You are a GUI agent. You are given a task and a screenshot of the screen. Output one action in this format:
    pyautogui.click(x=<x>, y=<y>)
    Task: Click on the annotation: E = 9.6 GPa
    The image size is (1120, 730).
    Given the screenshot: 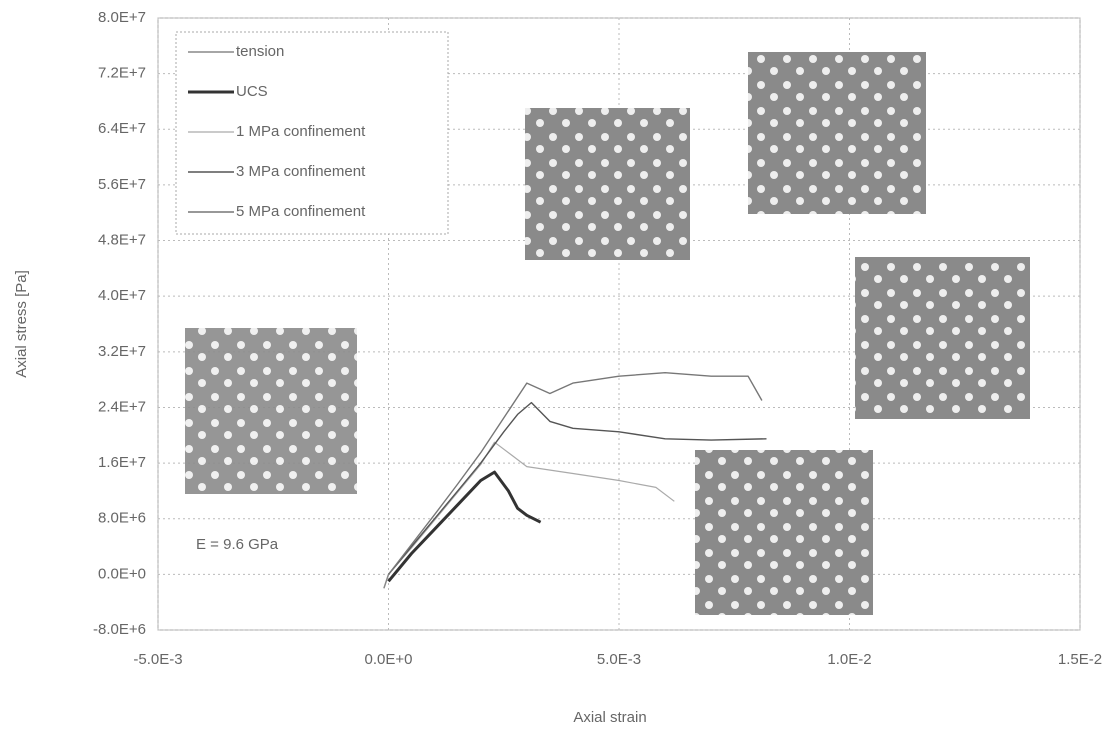 What is the action you would take?
    pyautogui.click(x=237, y=544)
    